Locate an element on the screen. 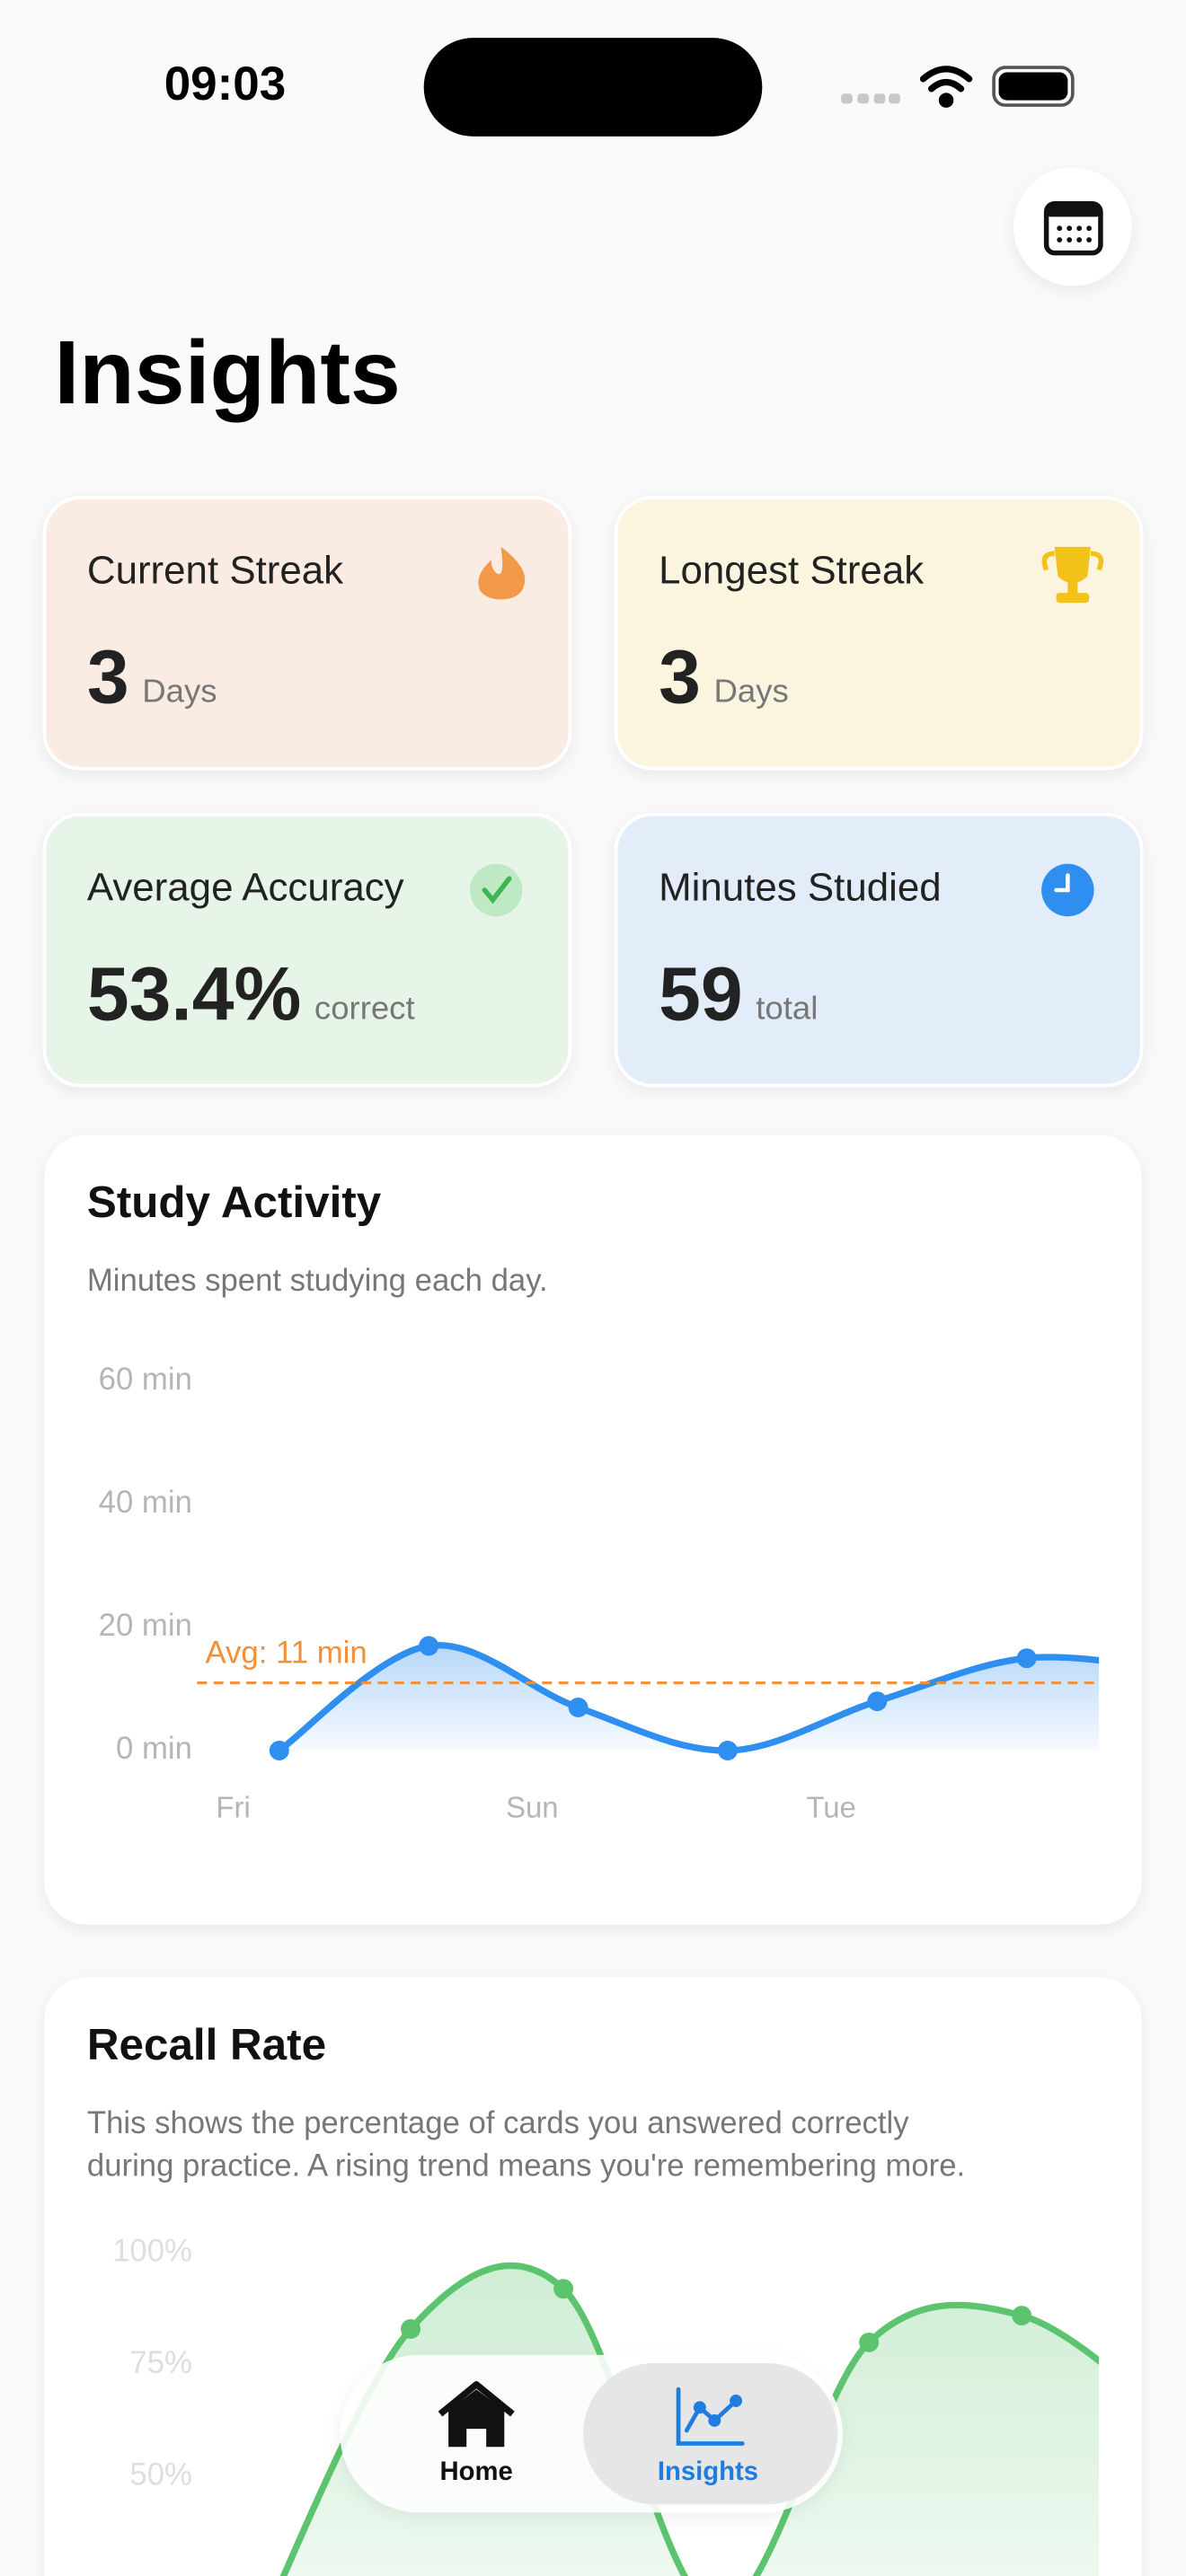 Image resolution: width=1186 pixels, height=2576 pixels. tab-selected is located at coordinates (710, 2433).